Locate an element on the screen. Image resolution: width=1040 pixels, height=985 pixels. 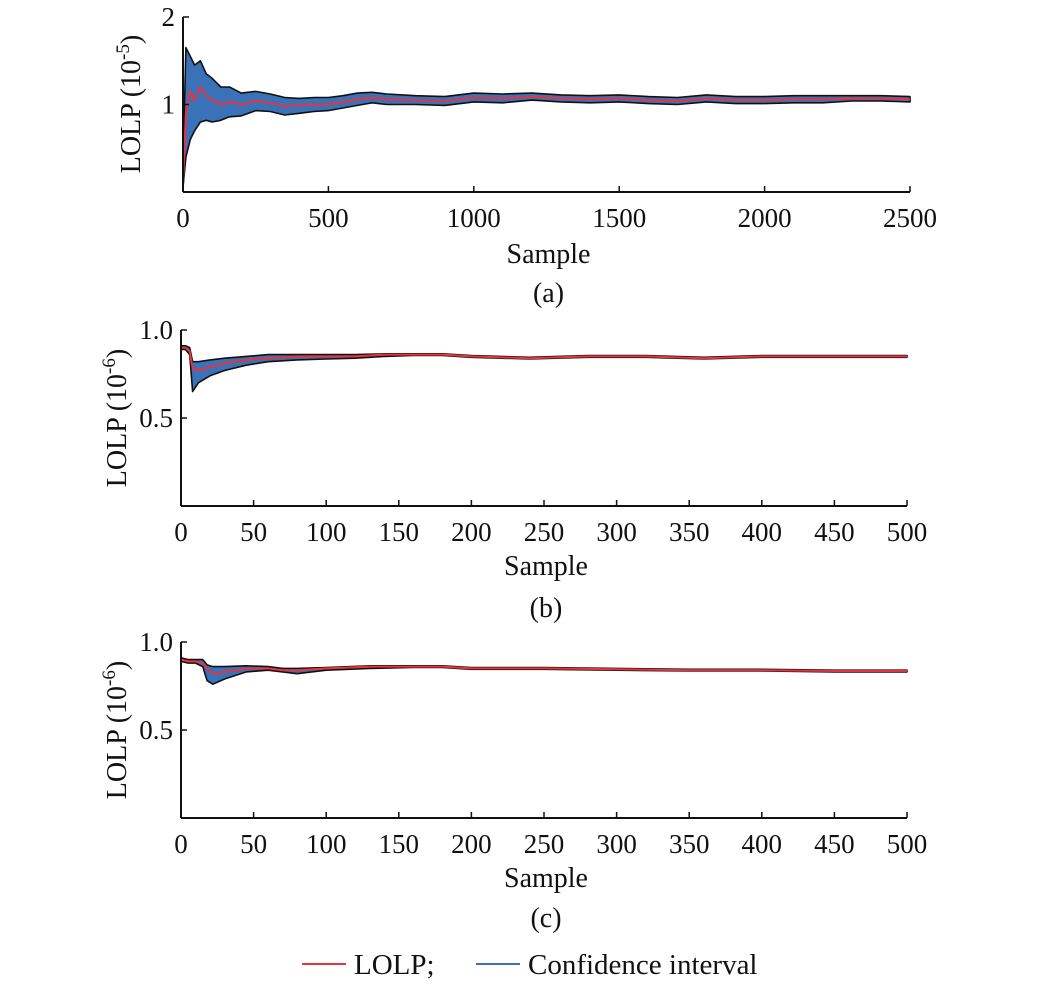
y-tick-label: 1 is located at coordinates (169, 105).